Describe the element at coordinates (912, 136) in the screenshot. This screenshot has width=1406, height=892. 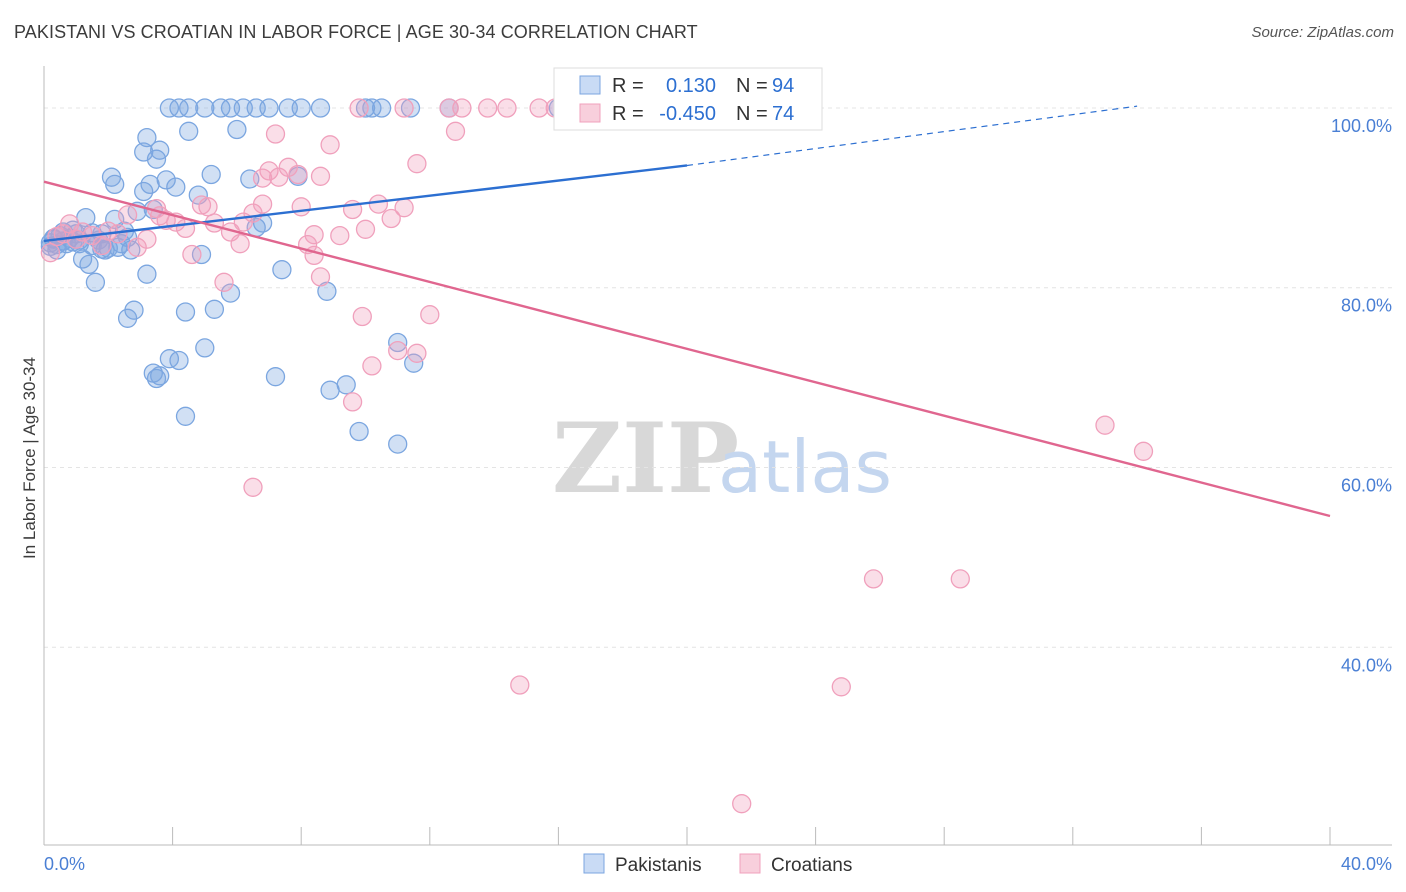
I see `trend-line-pakistanis-extension` at that location.